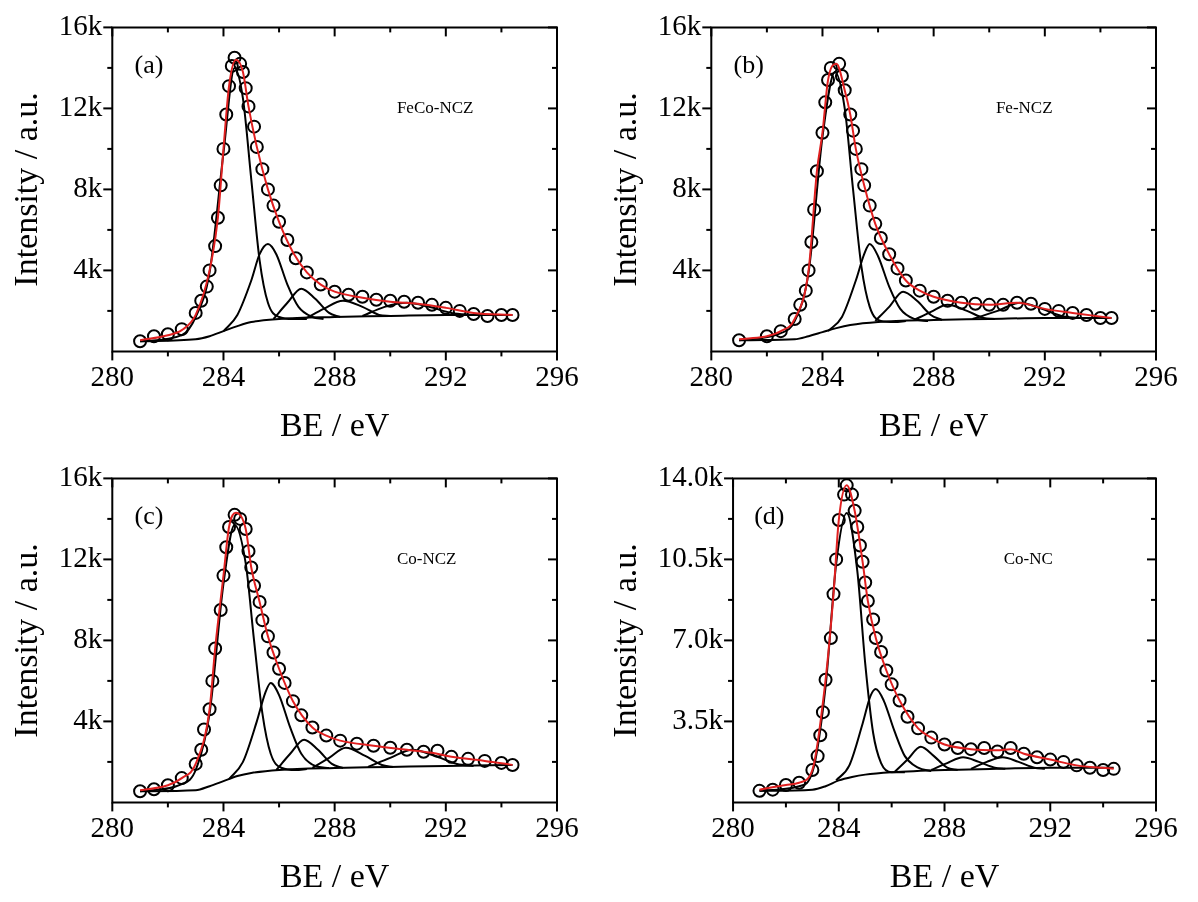 The image size is (1198, 902). What do you see at coordinates (698, 719) in the screenshot?
I see `y-tick-label: 3.5k` at bounding box center [698, 719].